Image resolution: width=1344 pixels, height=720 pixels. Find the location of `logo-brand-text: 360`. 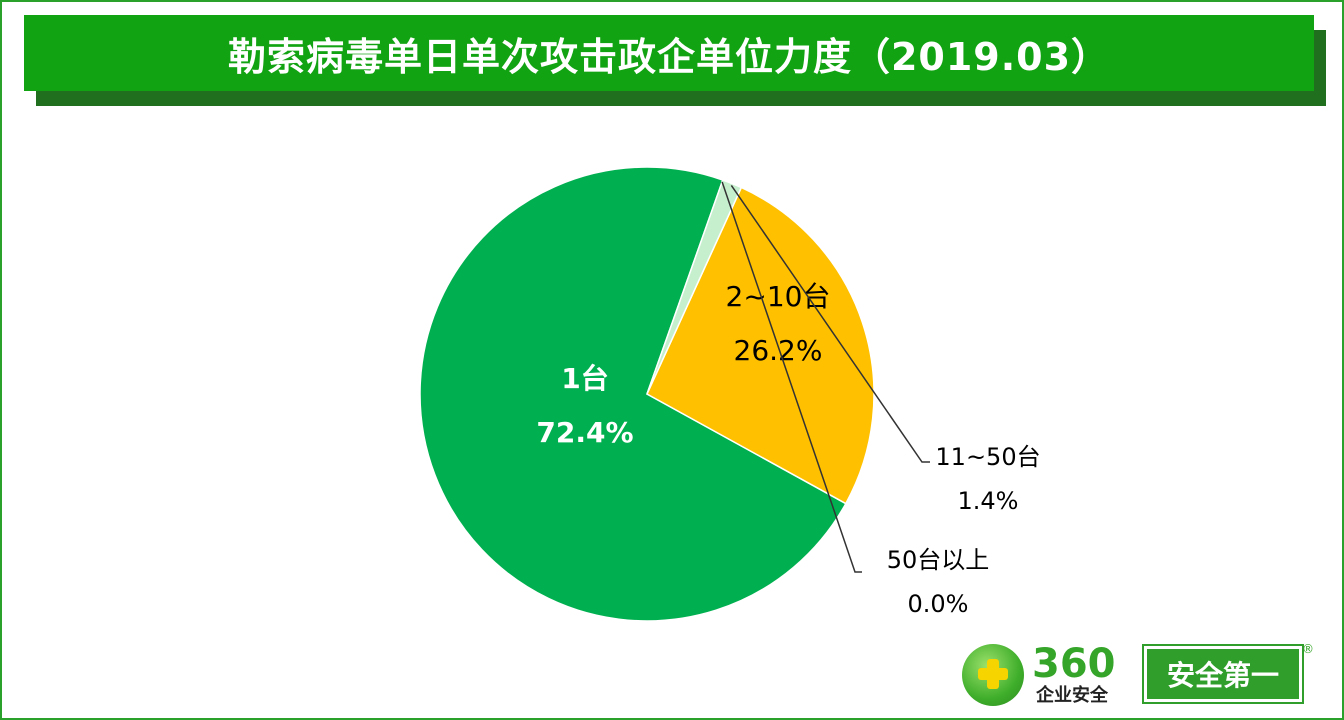

logo-brand-text: 360 is located at coordinates (1074, 664).